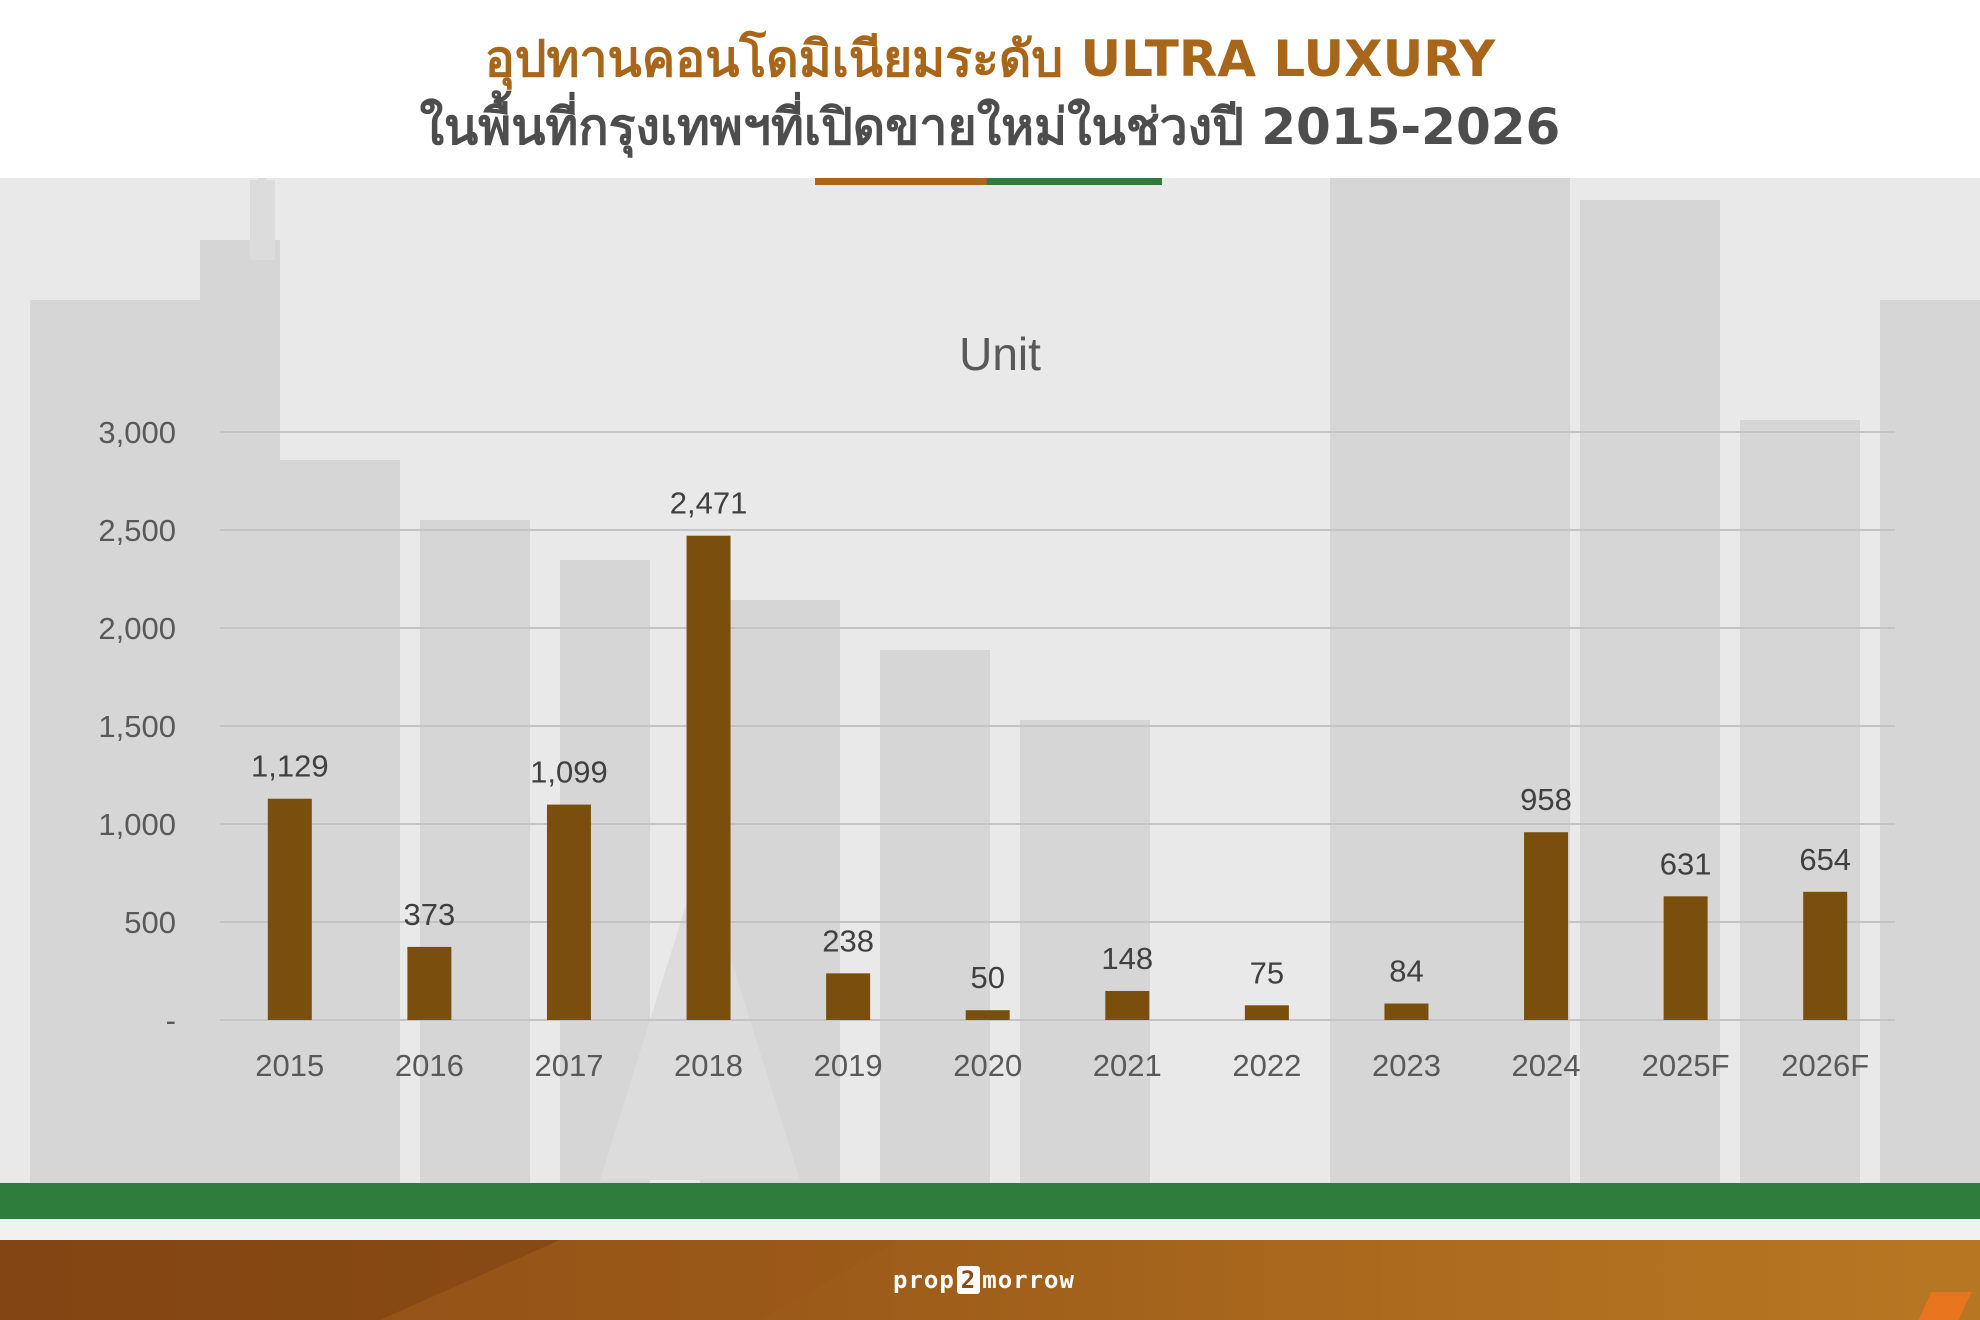 The width and height of the screenshot is (1980, 1320). Describe the element at coordinates (848, 996) in the screenshot. I see `bar-2019` at that location.